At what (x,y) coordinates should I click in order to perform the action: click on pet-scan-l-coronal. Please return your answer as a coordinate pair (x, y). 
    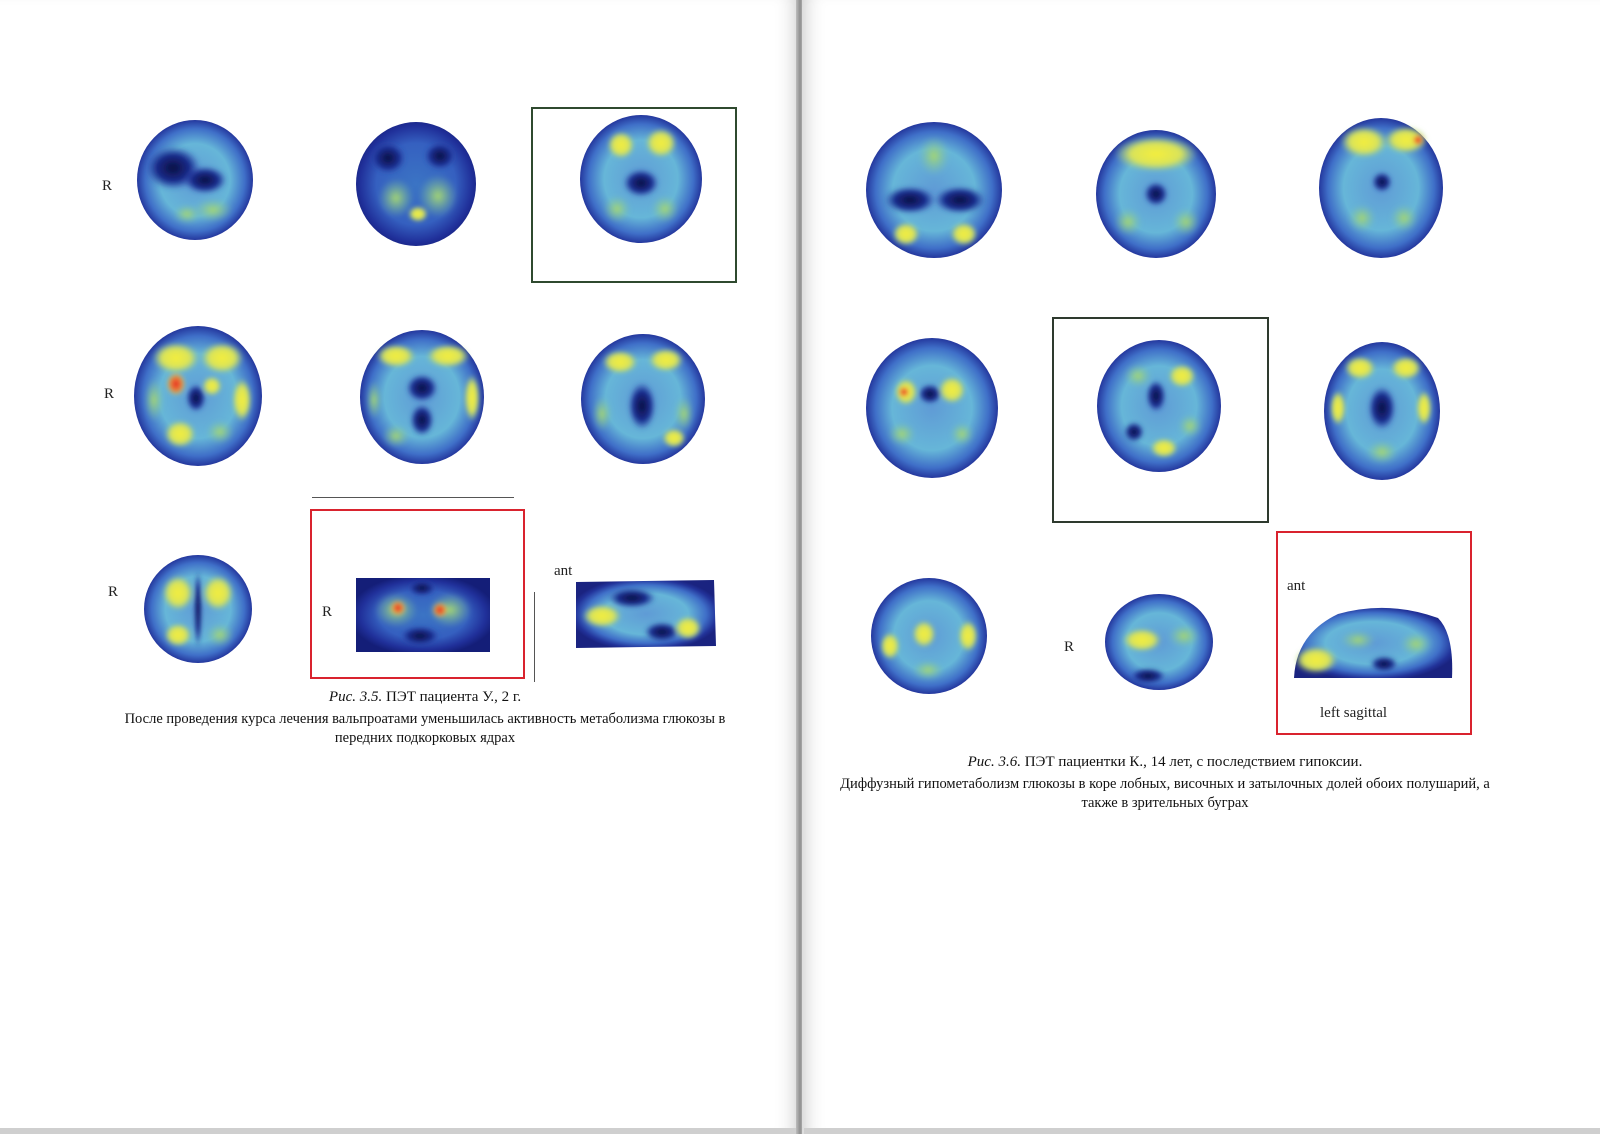
    Looking at the image, I should click on (423, 615).